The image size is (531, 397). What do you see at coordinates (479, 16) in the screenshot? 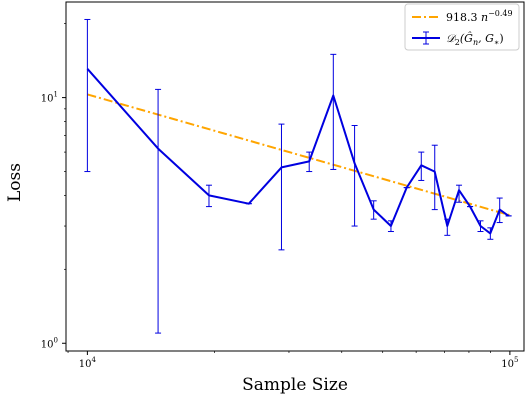
I see `legend-fit-label: 918.3 n−0.49` at bounding box center [479, 16].